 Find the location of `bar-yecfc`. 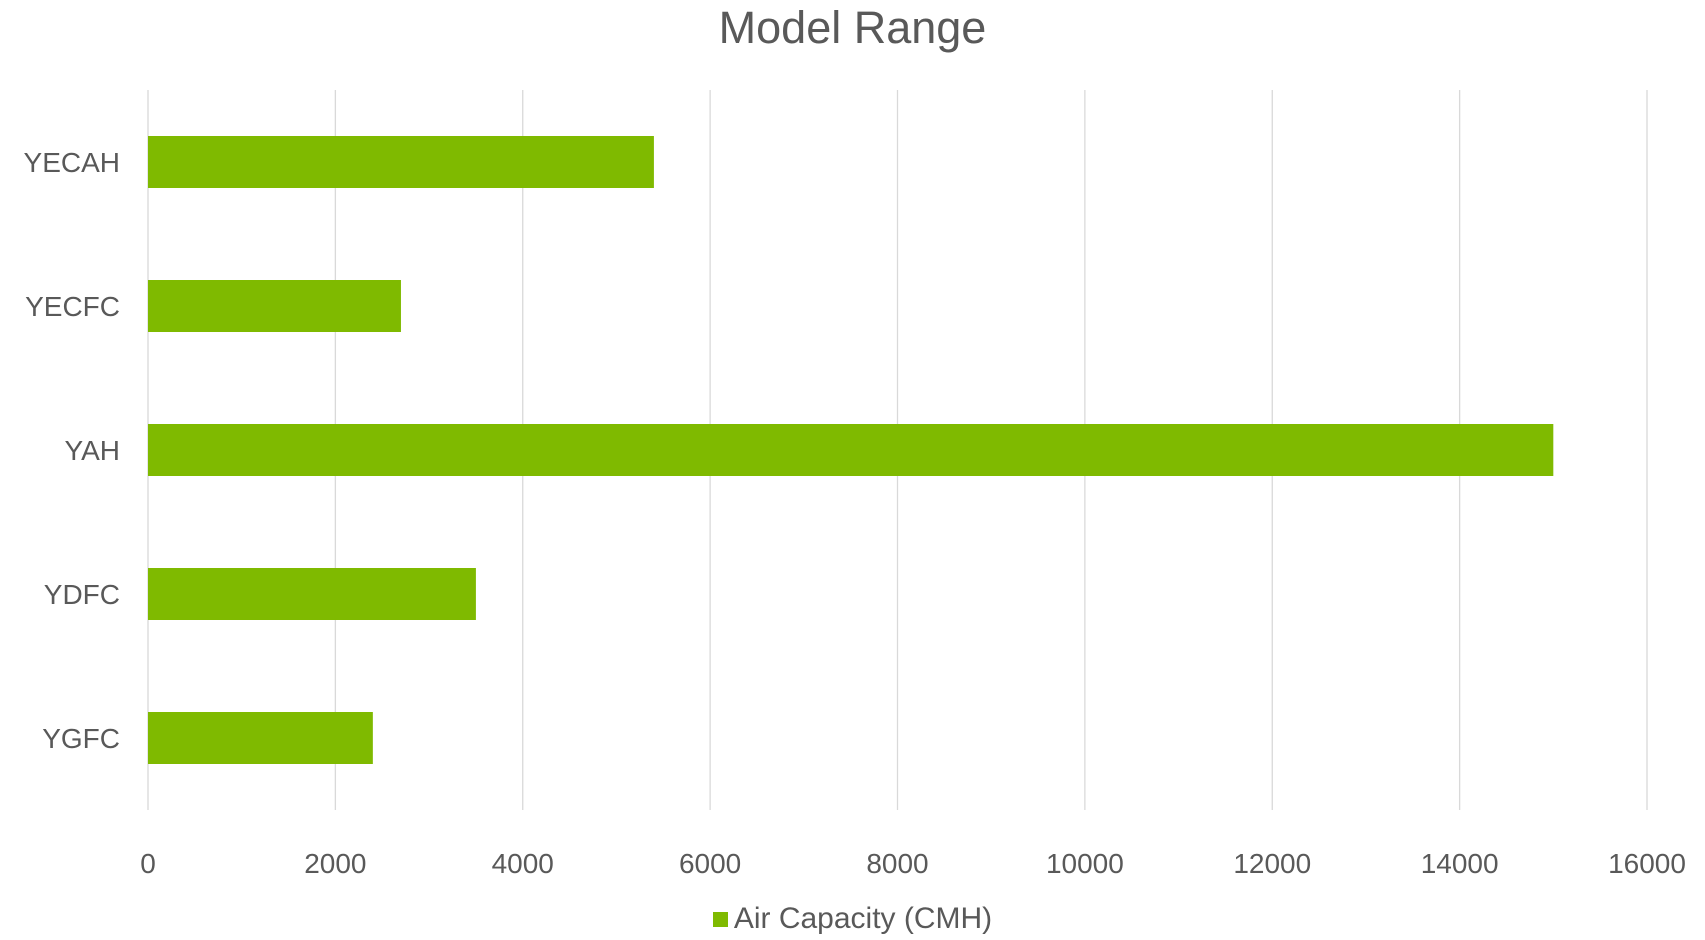

bar-yecfc is located at coordinates (274, 306).